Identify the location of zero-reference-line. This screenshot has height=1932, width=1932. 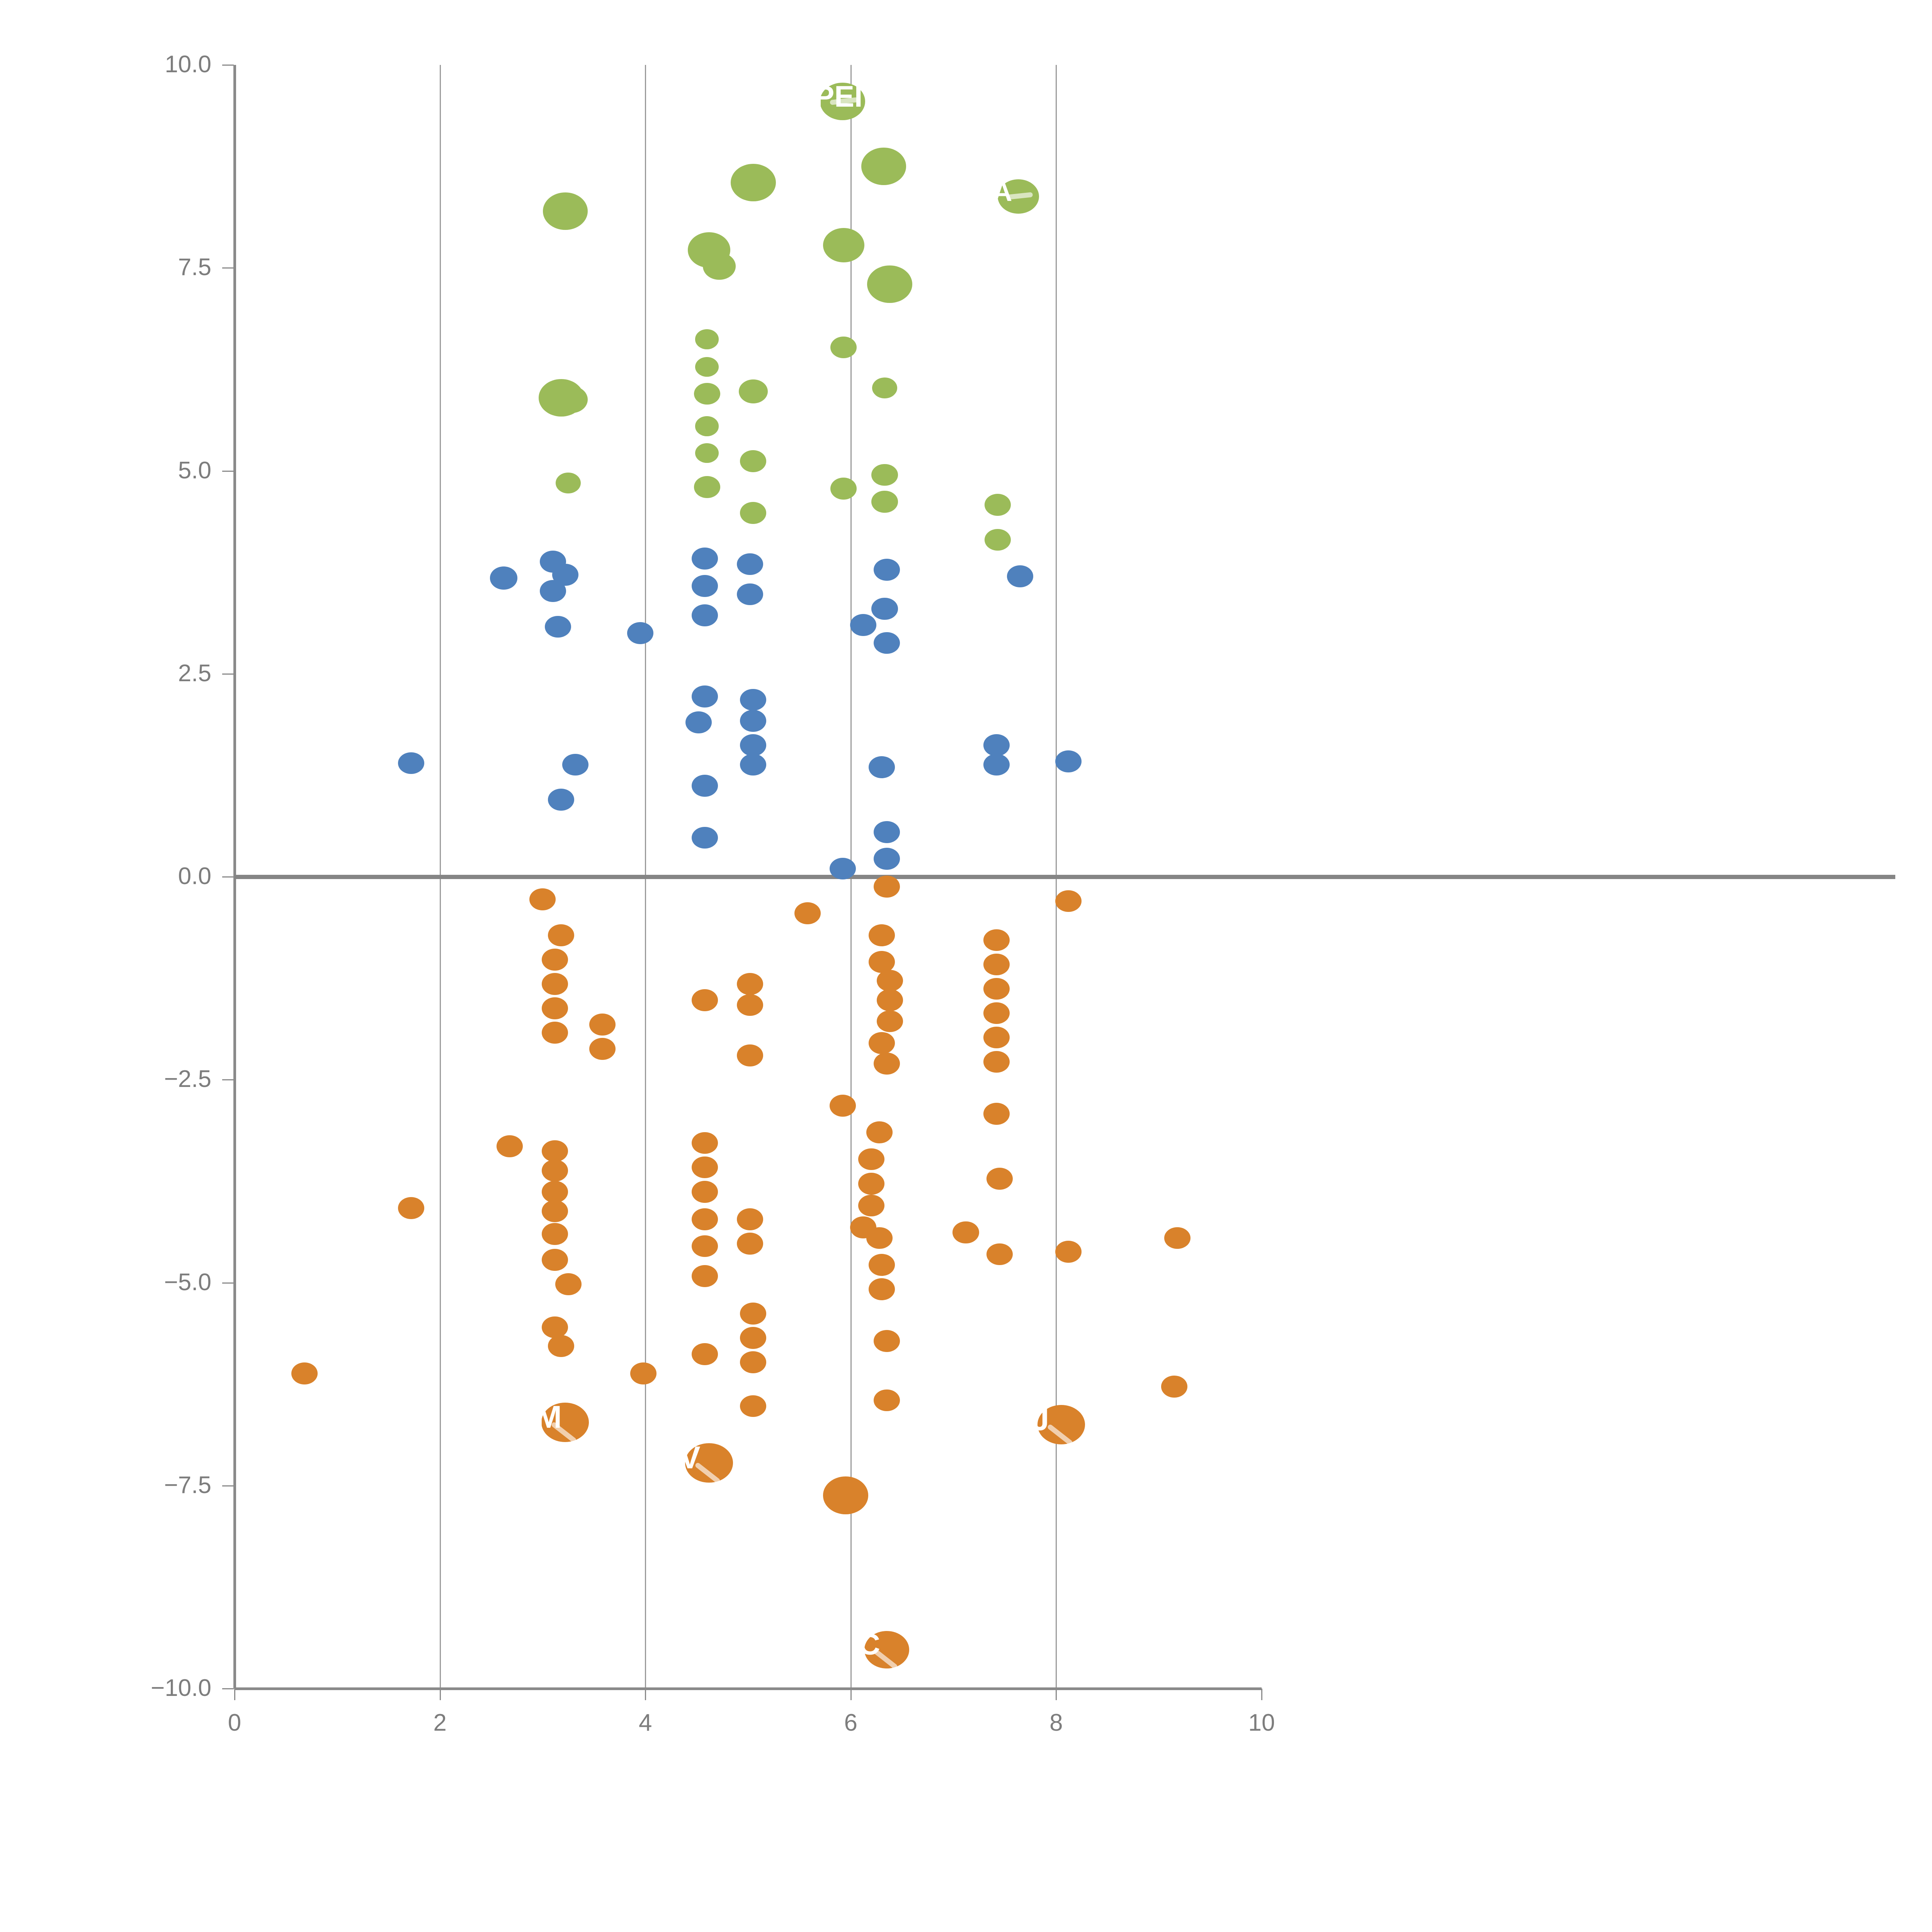
(1065, 877).